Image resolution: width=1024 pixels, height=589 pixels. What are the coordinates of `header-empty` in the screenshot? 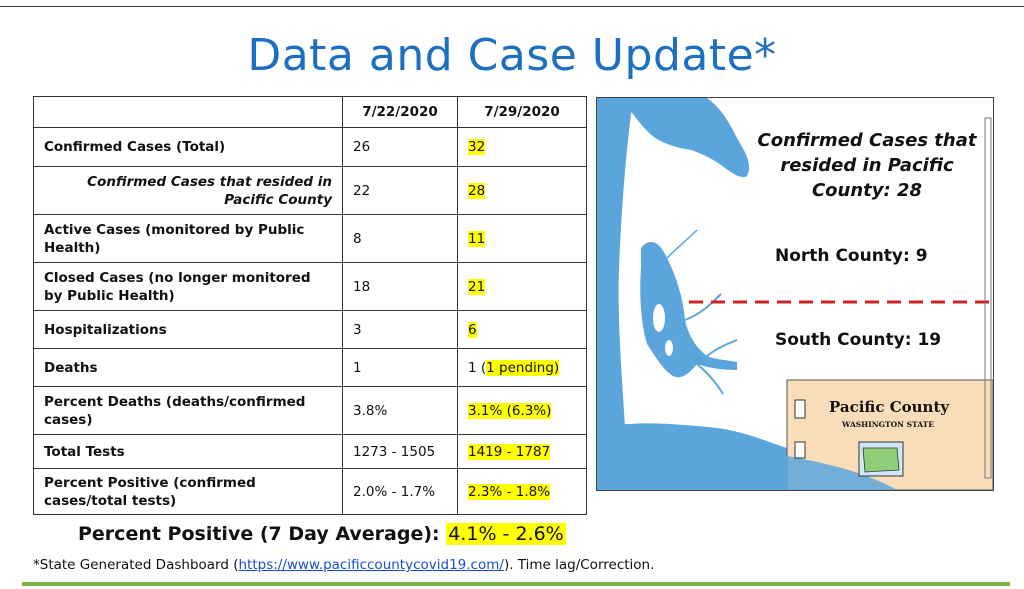 It's located at (188, 112).